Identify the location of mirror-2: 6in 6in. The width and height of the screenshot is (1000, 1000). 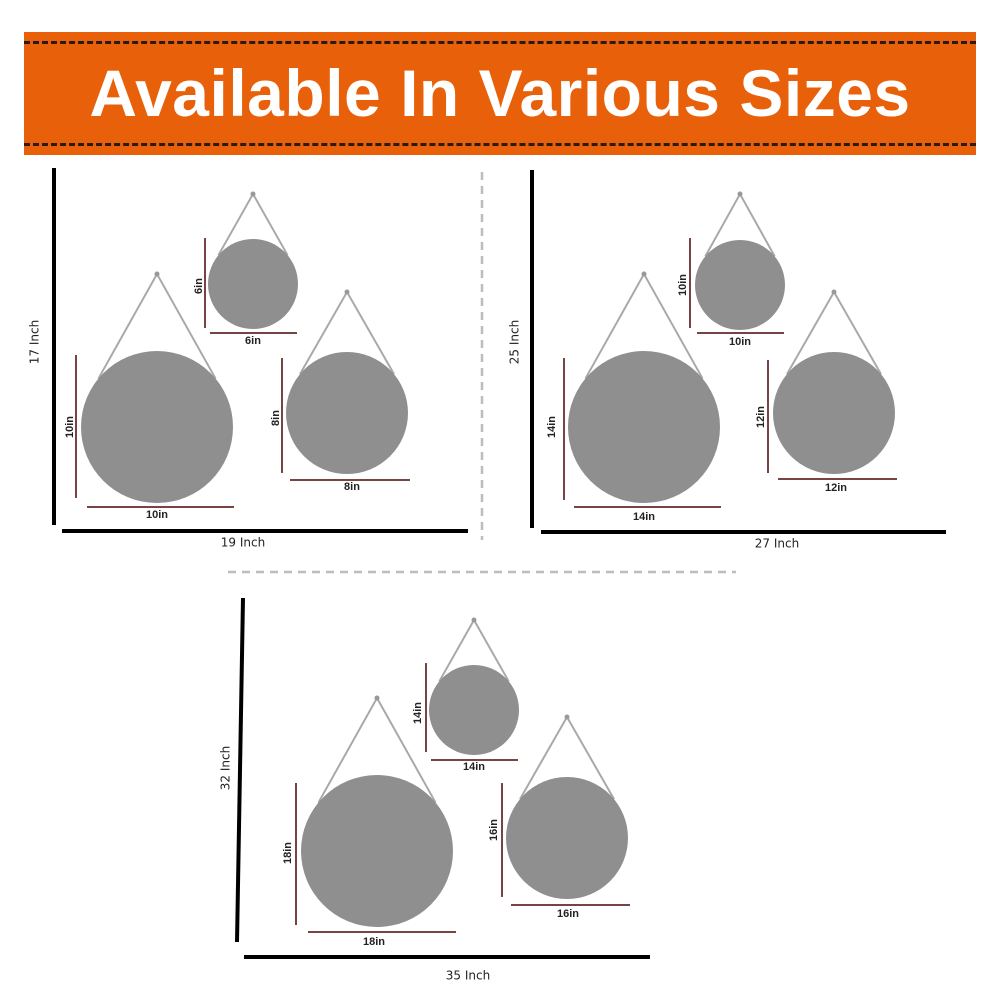
(245, 269).